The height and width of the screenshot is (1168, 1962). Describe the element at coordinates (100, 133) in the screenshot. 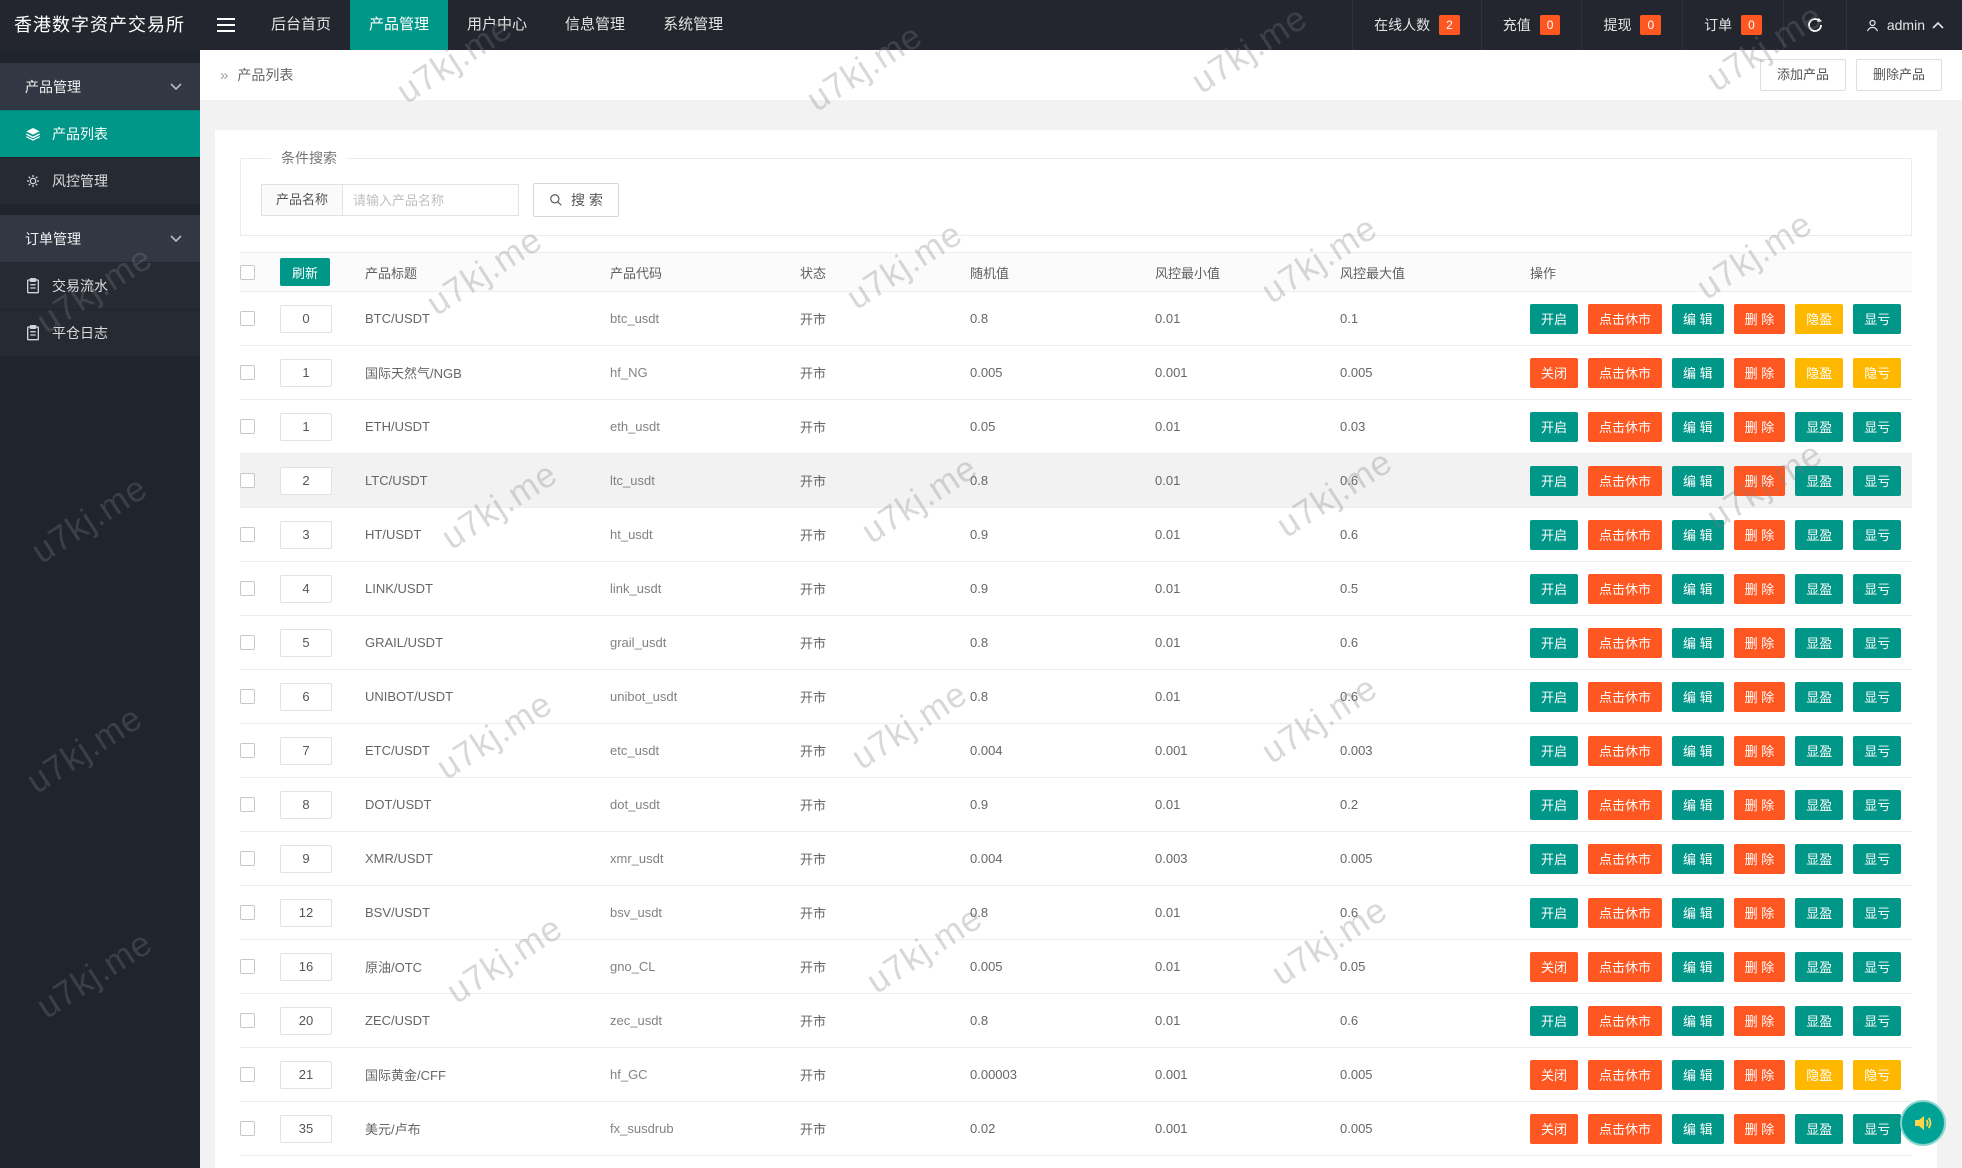

I see `sidebar-item-product-list: 产品列表` at that location.